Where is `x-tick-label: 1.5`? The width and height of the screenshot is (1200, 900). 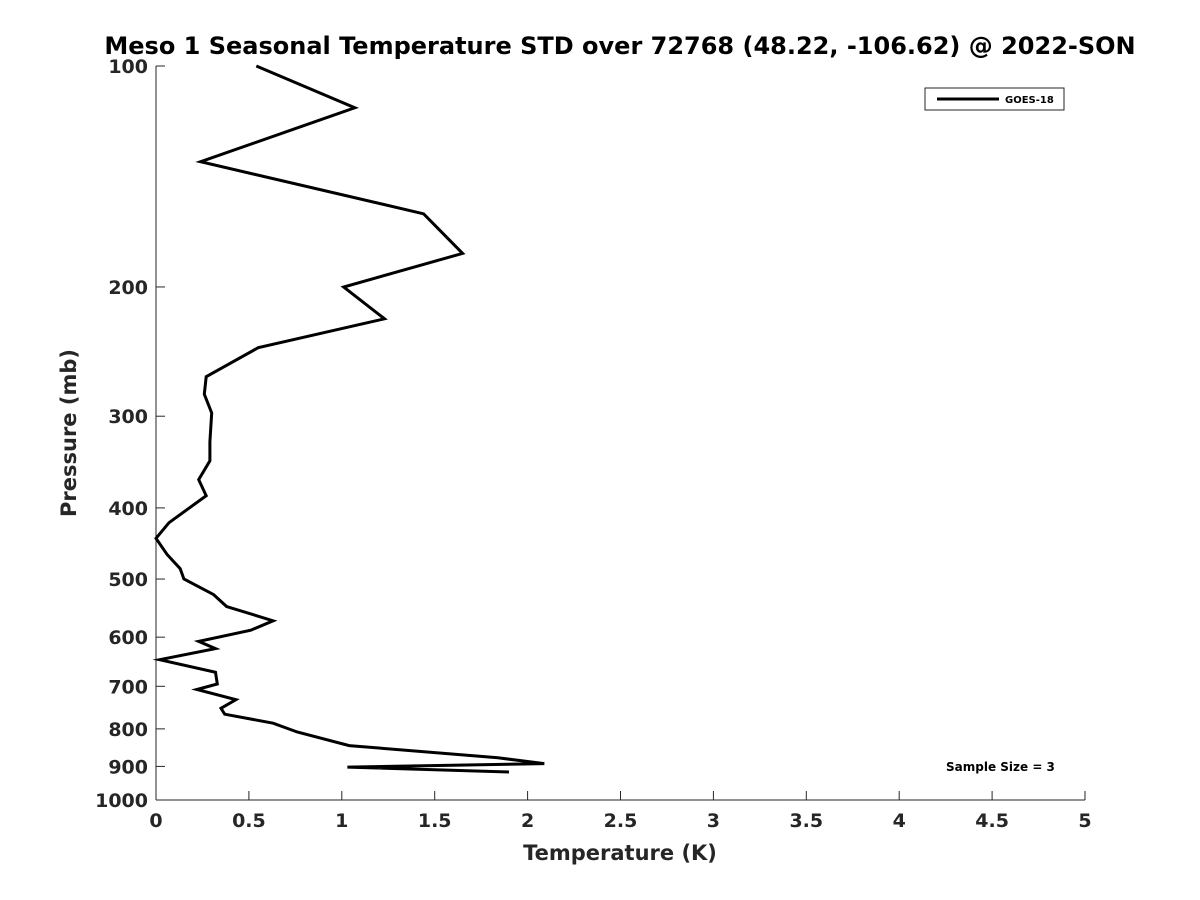
x-tick-label: 1.5 is located at coordinates (435, 821).